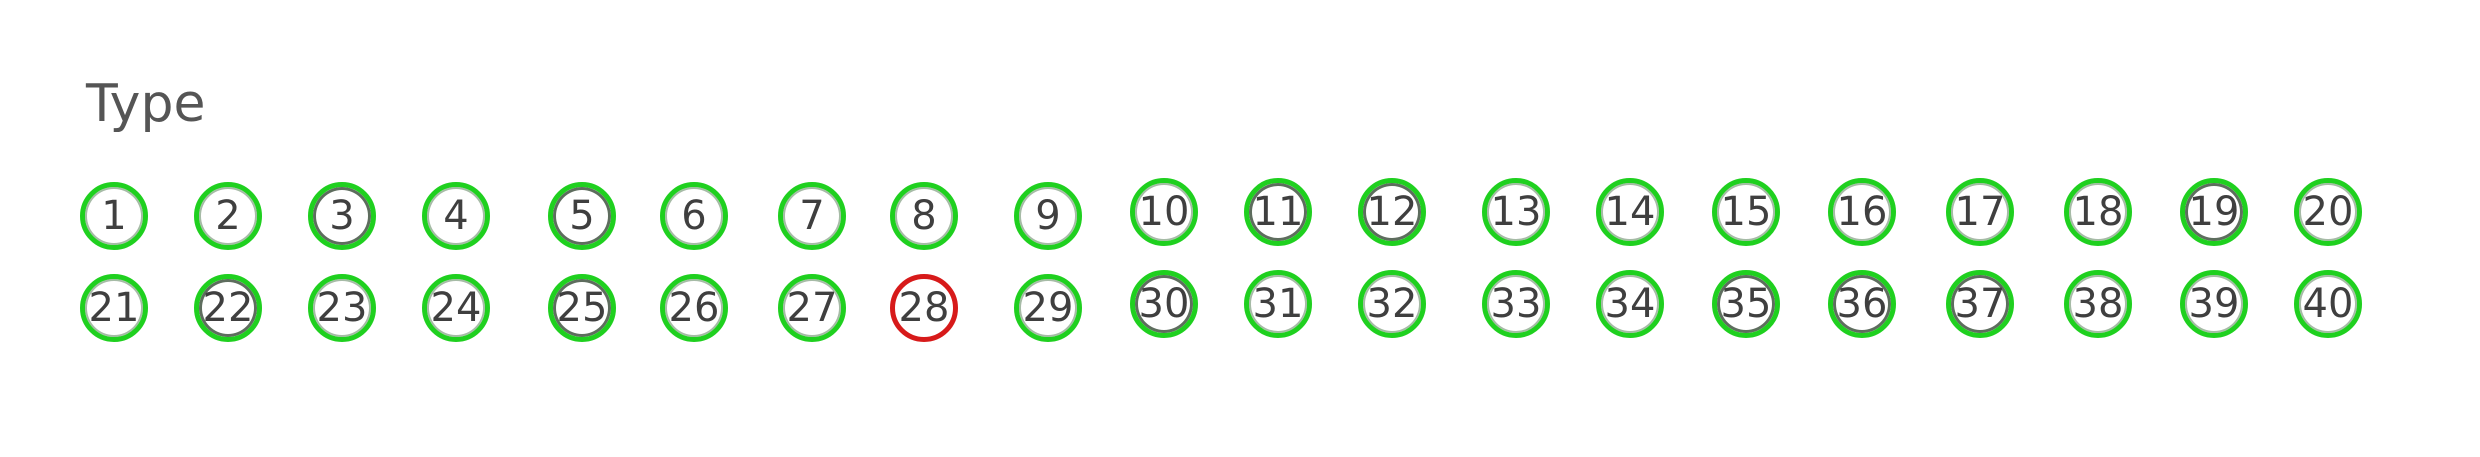 Image resolution: width=2480 pixels, height=457 pixels. I want to click on question-button-4: 4, so click(456, 216).